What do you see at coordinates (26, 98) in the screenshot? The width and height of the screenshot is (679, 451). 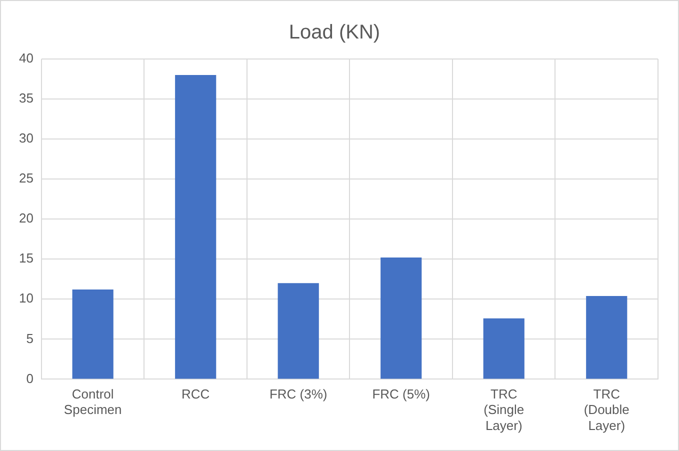 I see `y-tick-label: 35` at bounding box center [26, 98].